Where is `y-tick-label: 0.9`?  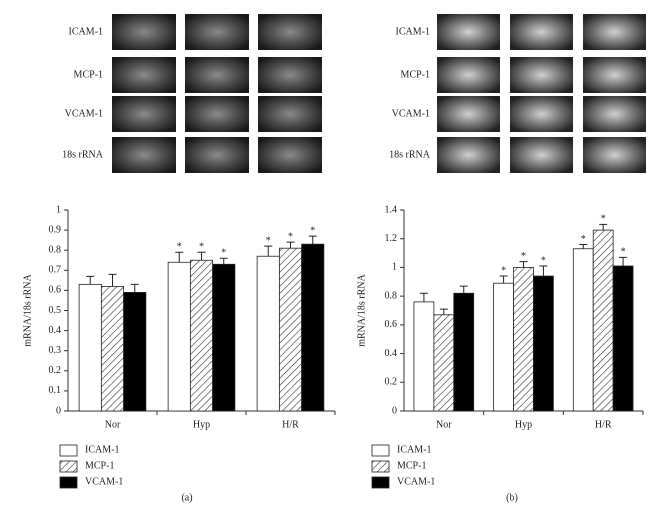 y-tick-label: 0.9 is located at coordinates (55, 229).